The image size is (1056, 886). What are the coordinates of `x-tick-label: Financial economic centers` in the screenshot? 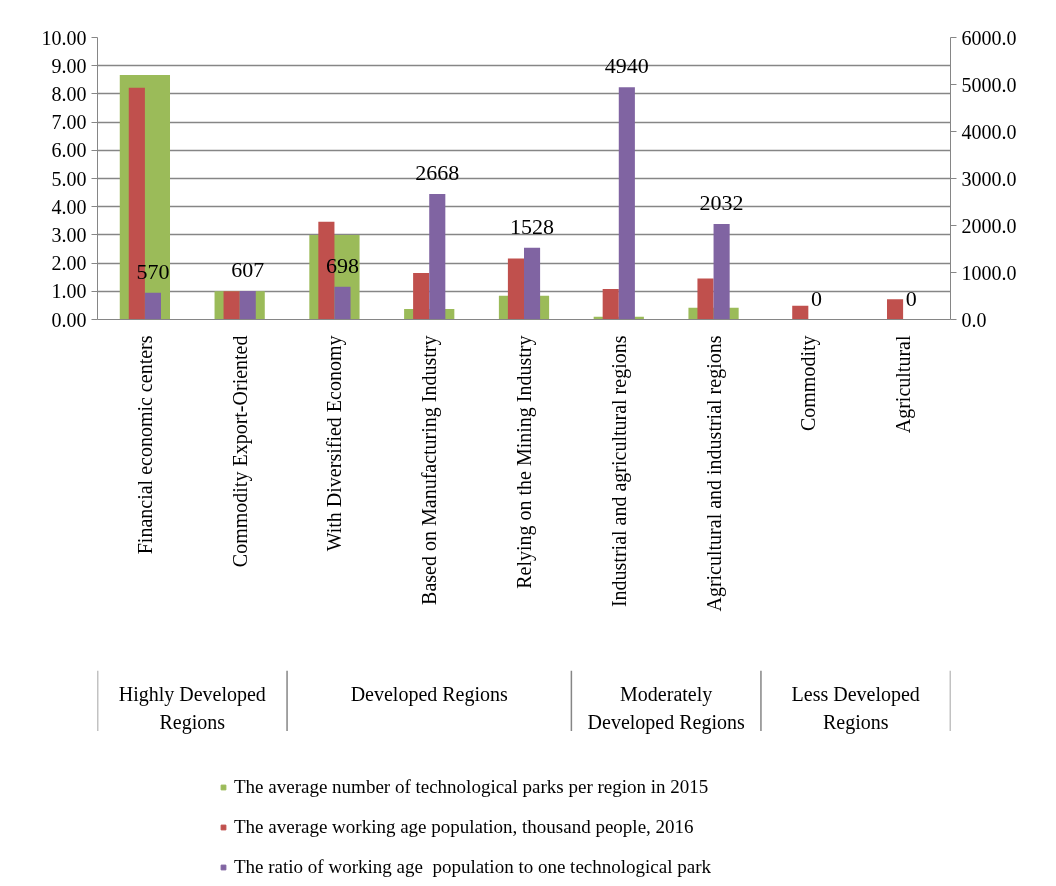 It's located at (144, 445).